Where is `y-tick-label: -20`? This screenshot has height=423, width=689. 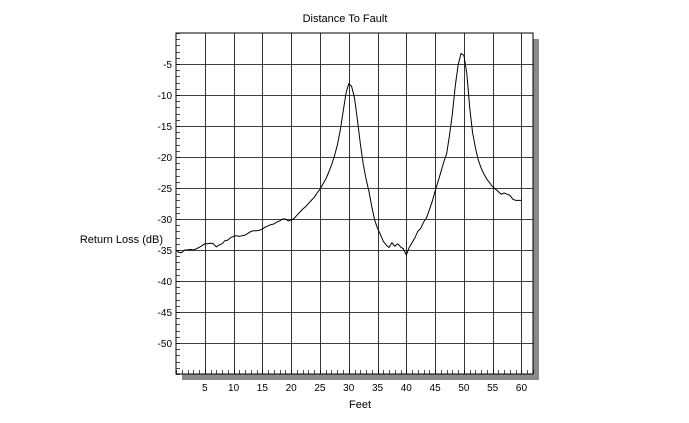
y-tick-label: -20 is located at coordinates (165, 158).